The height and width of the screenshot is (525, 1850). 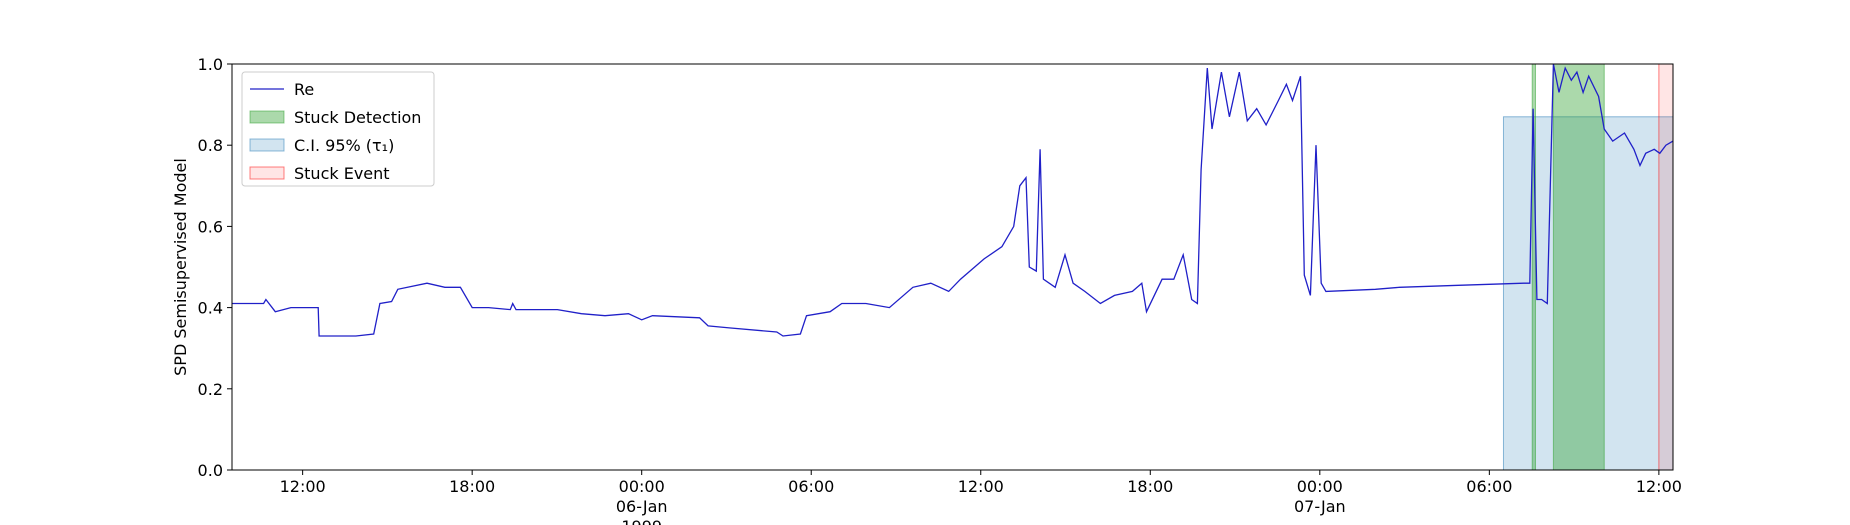 What do you see at coordinates (344, 145) in the screenshot?
I see `legend-label: C.I. 95% (τ₁)` at bounding box center [344, 145].